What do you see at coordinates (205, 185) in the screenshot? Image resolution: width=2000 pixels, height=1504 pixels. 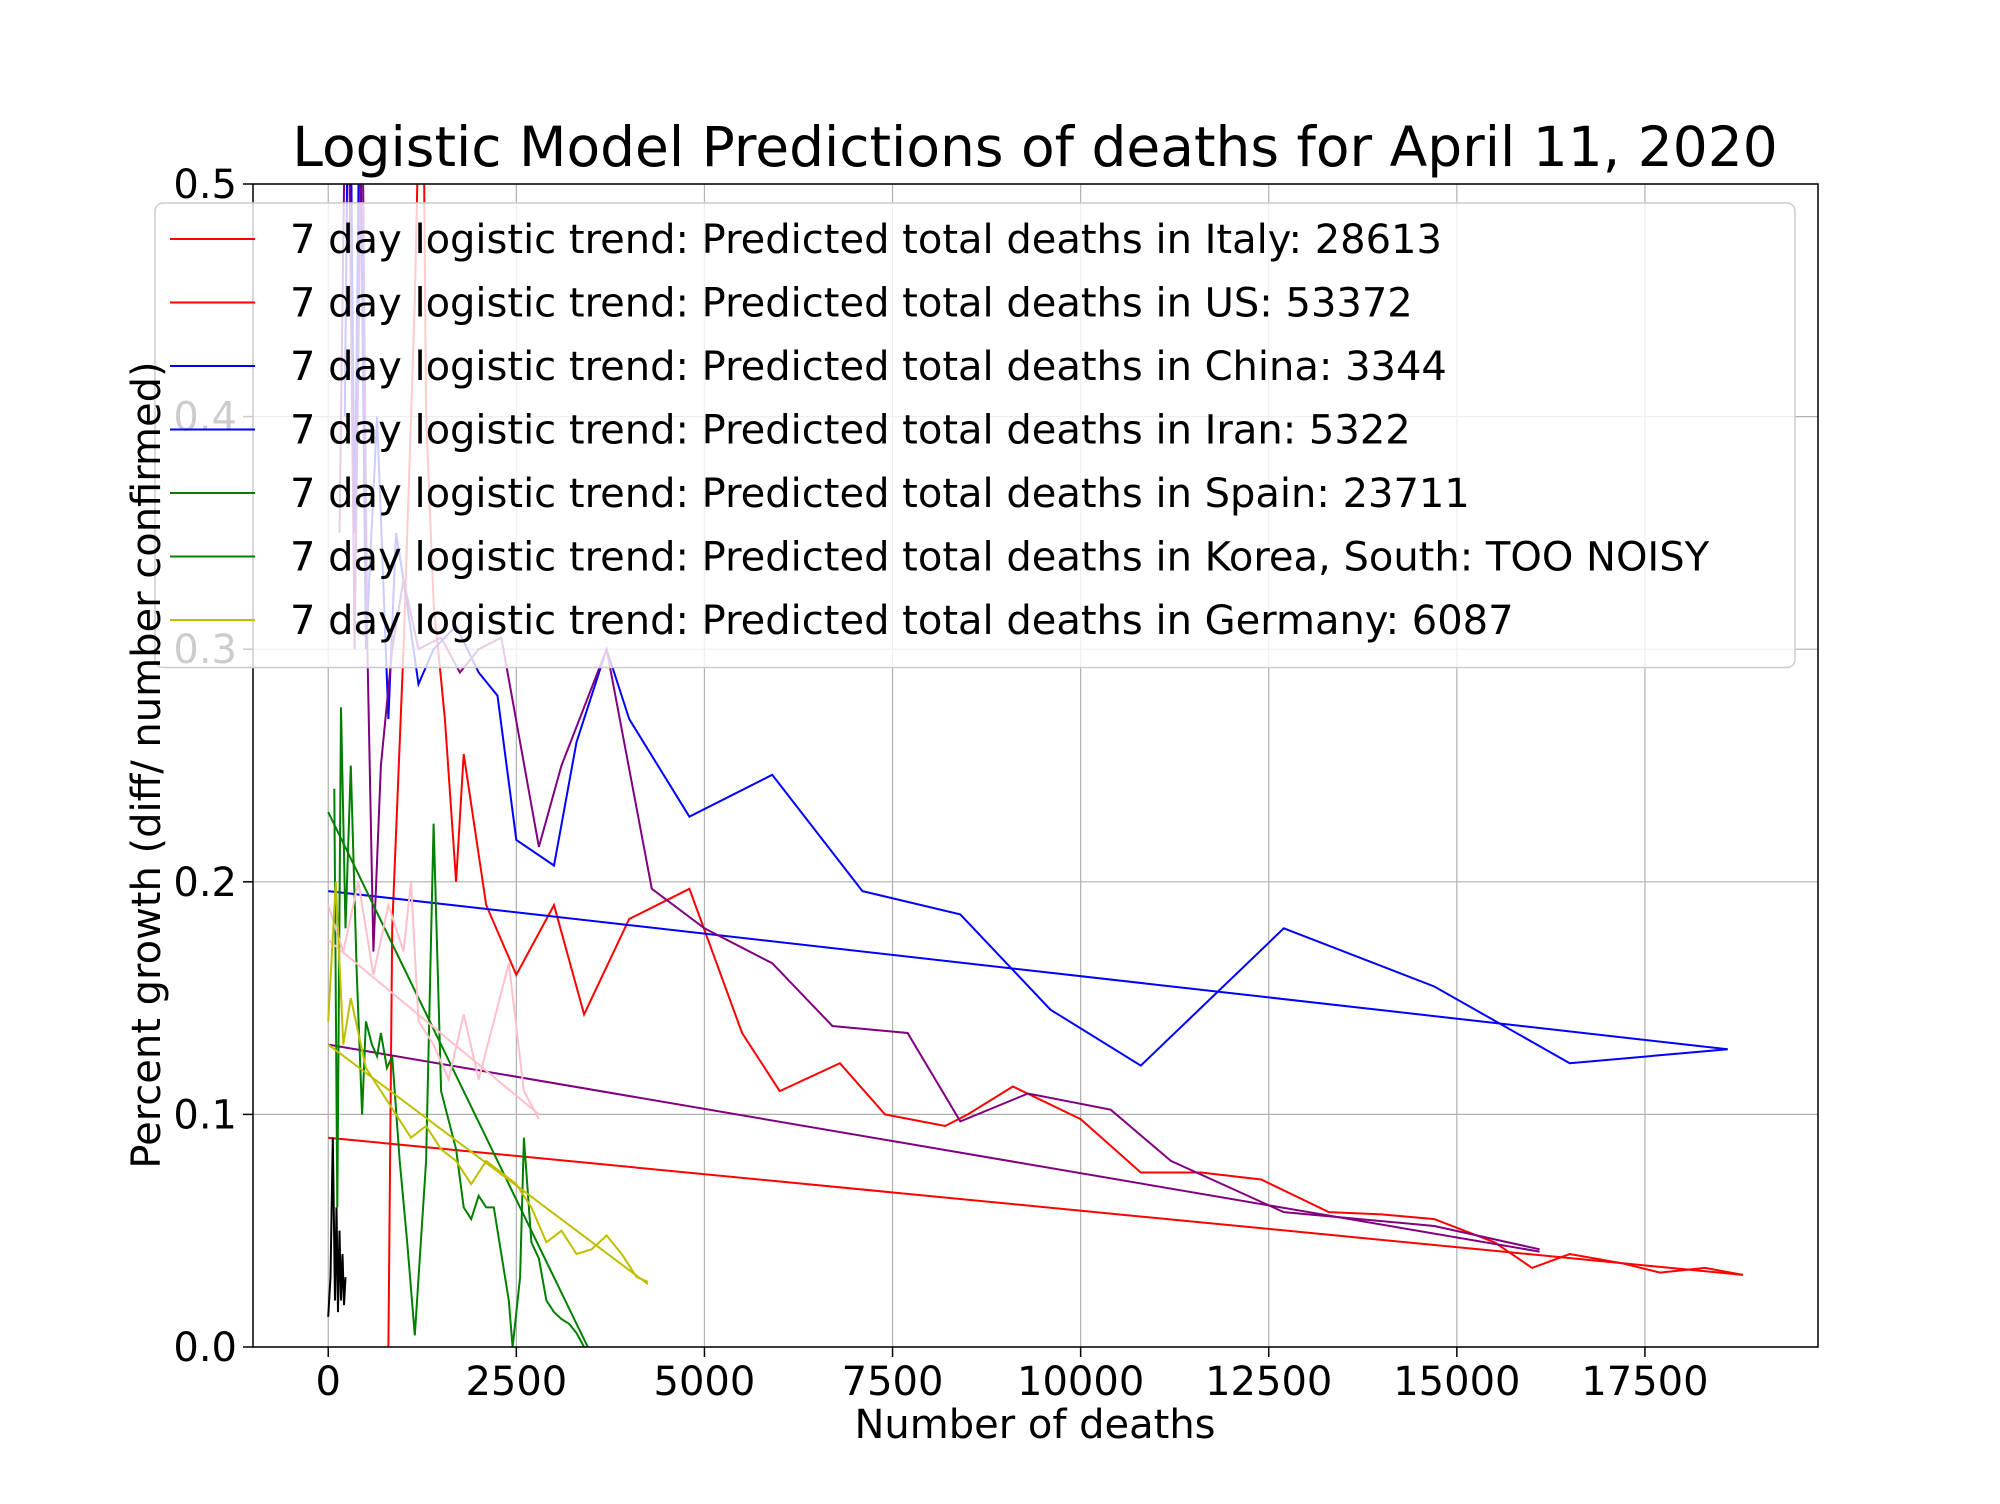 I see `y-tick-label: 0.5` at bounding box center [205, 185].